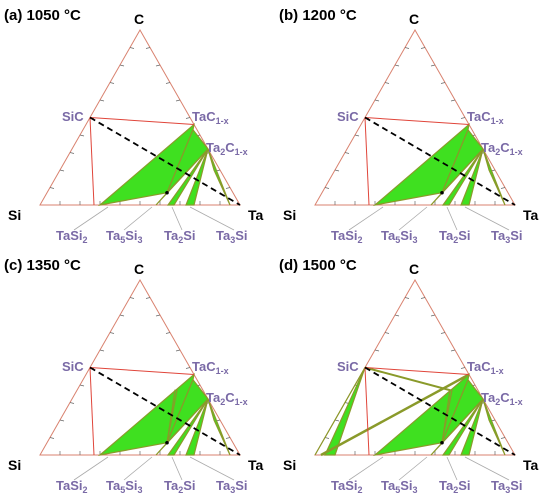  Describe the element at coordinates (42, 15) in the screenshot. I see `panel-title: (a) 1050 °C` at that location.